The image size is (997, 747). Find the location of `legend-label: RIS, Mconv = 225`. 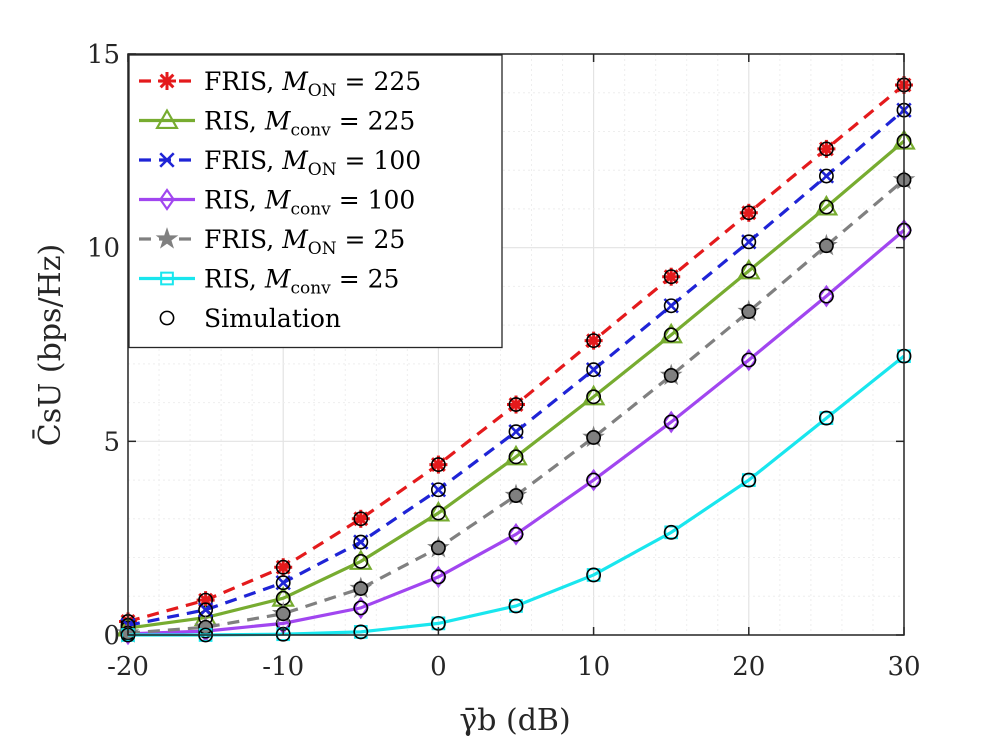

legend-label: RIS, Mconv = 225 is located at coordinates (309, 124).